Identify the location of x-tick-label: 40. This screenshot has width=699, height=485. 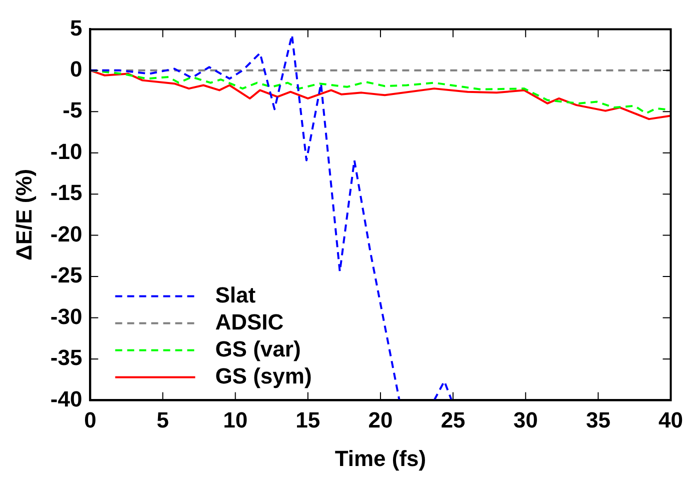
(671, 419).